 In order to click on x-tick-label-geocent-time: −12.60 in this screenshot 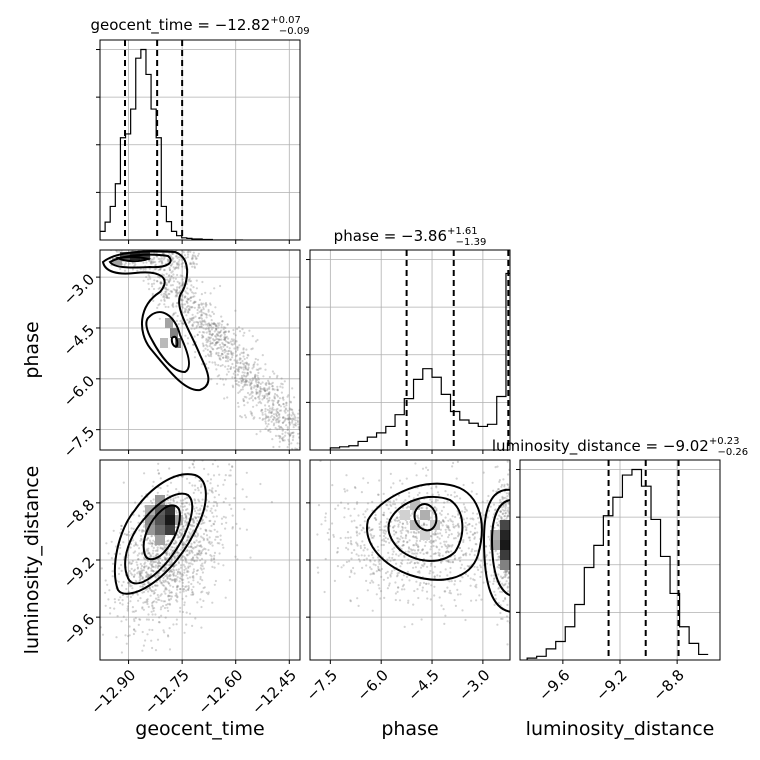, I will do `click(220, 692)`.